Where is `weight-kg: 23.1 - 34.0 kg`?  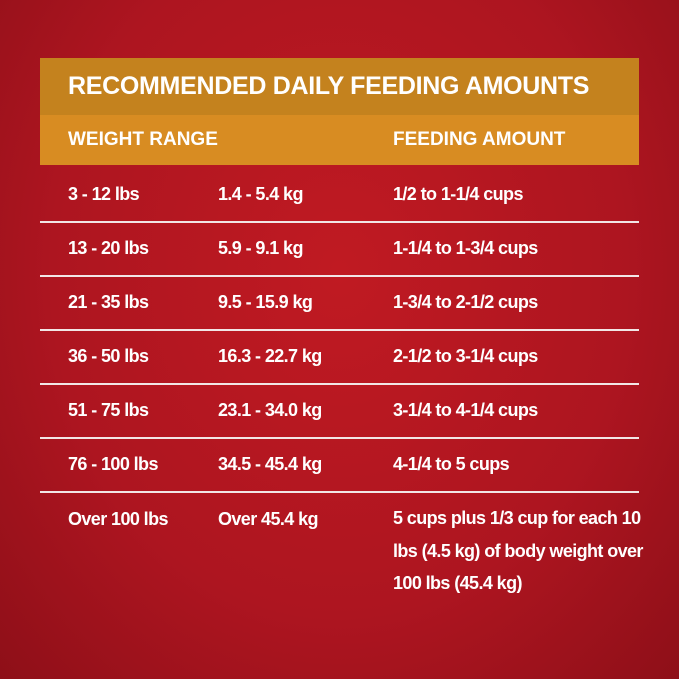 weight-kg: 23.1 - 34.0 kg is located at coordinates (270, 410).